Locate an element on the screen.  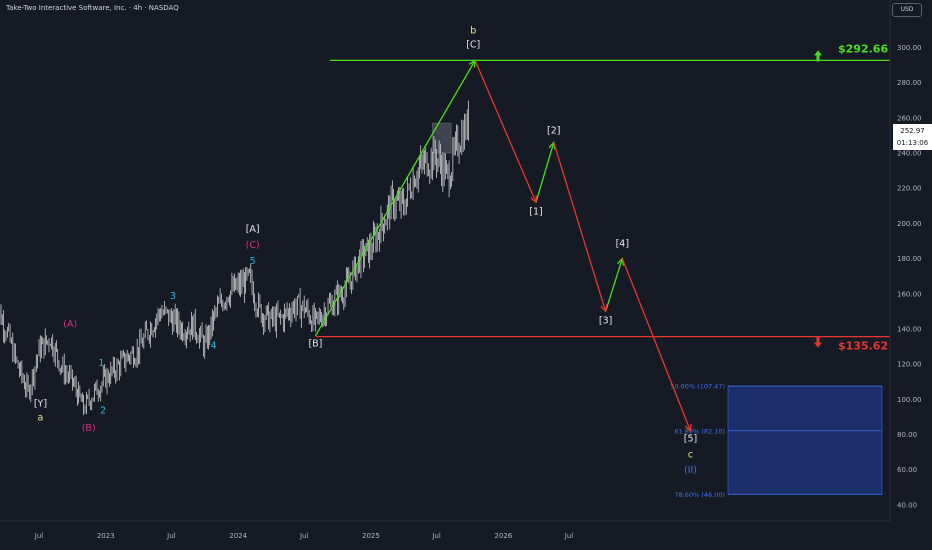
bar-countdown: 01:13:06 is located at coordinates (912, 143).